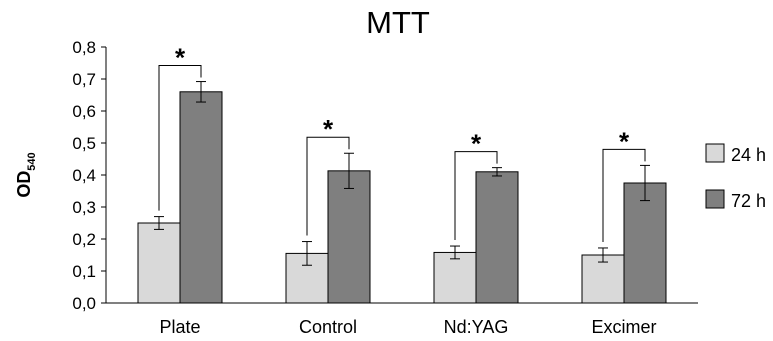 Image resolution: width=773 pixels, height=341 pixels. Describe the element at coordinates (84, 271) in the screenshot. I see `y-tick-label: 0,1` at that location.